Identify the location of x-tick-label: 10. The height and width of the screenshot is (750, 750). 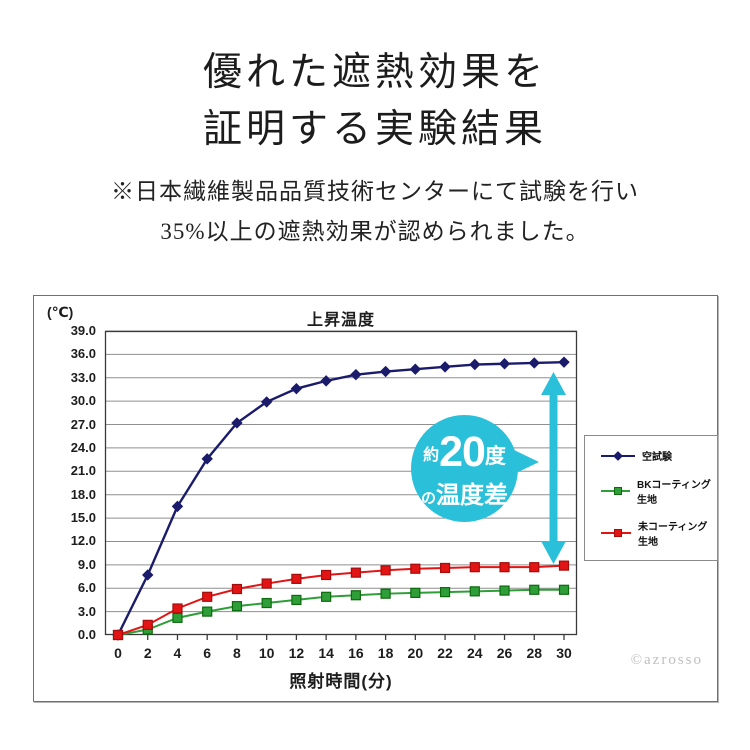
(266, 653).